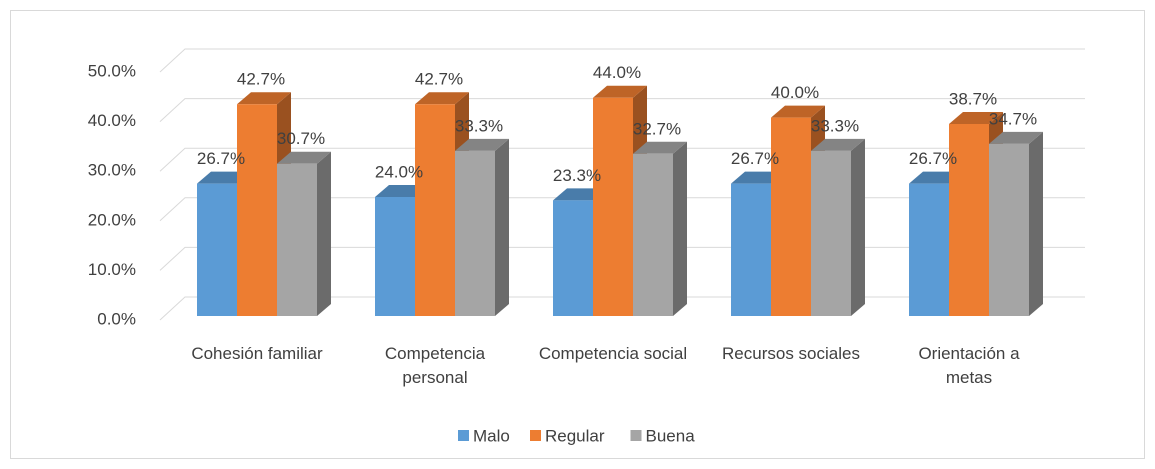  What do you see at coordinates (112, 219) in the screenshot?
I see `y-tick-label: 20.0%` at bounding box center [112, 219].